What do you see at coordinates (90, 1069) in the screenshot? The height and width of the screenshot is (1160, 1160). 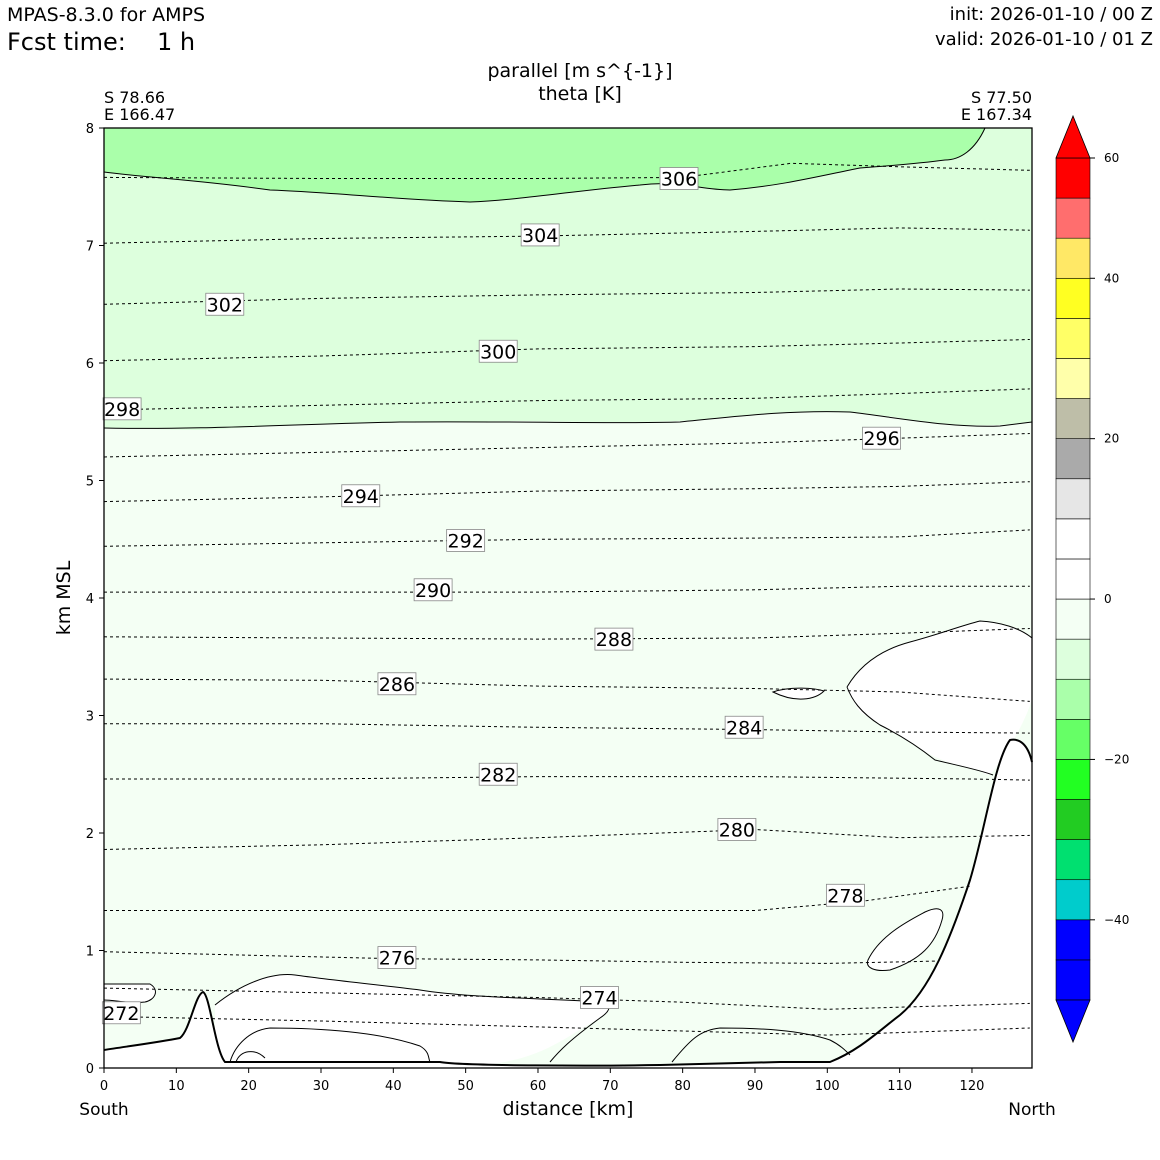 I see `y-tick-label: 0` at bounding box center [90, 1069].